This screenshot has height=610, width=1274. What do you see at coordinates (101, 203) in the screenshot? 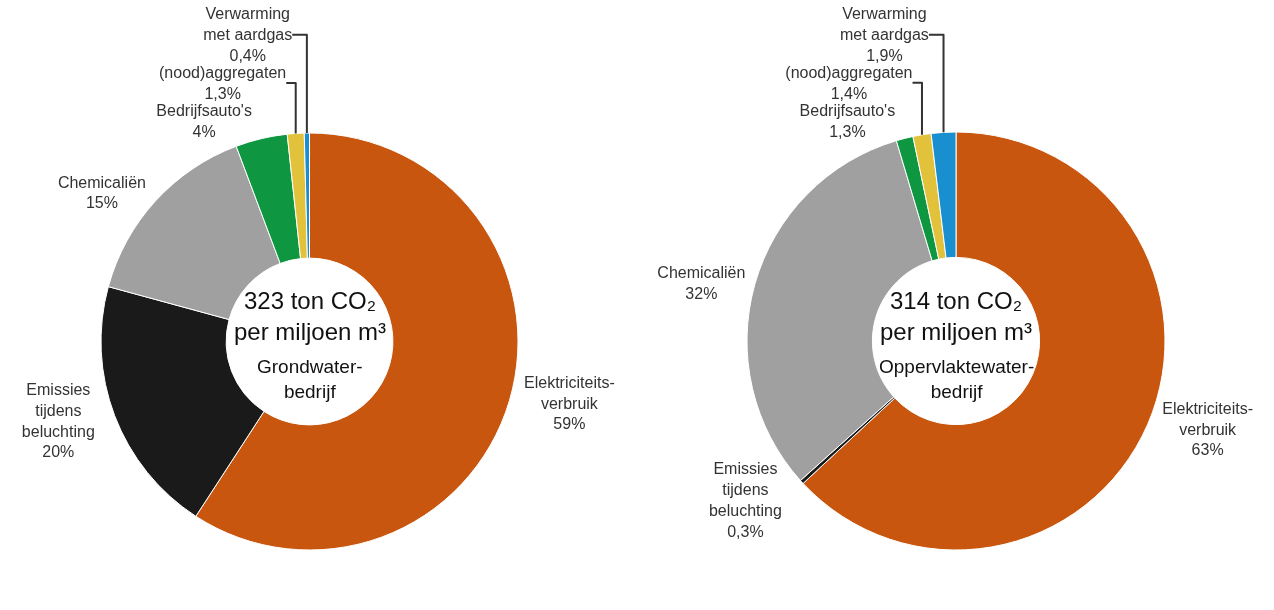
I see `data-label: 15%` at bounding box center [101, 203].